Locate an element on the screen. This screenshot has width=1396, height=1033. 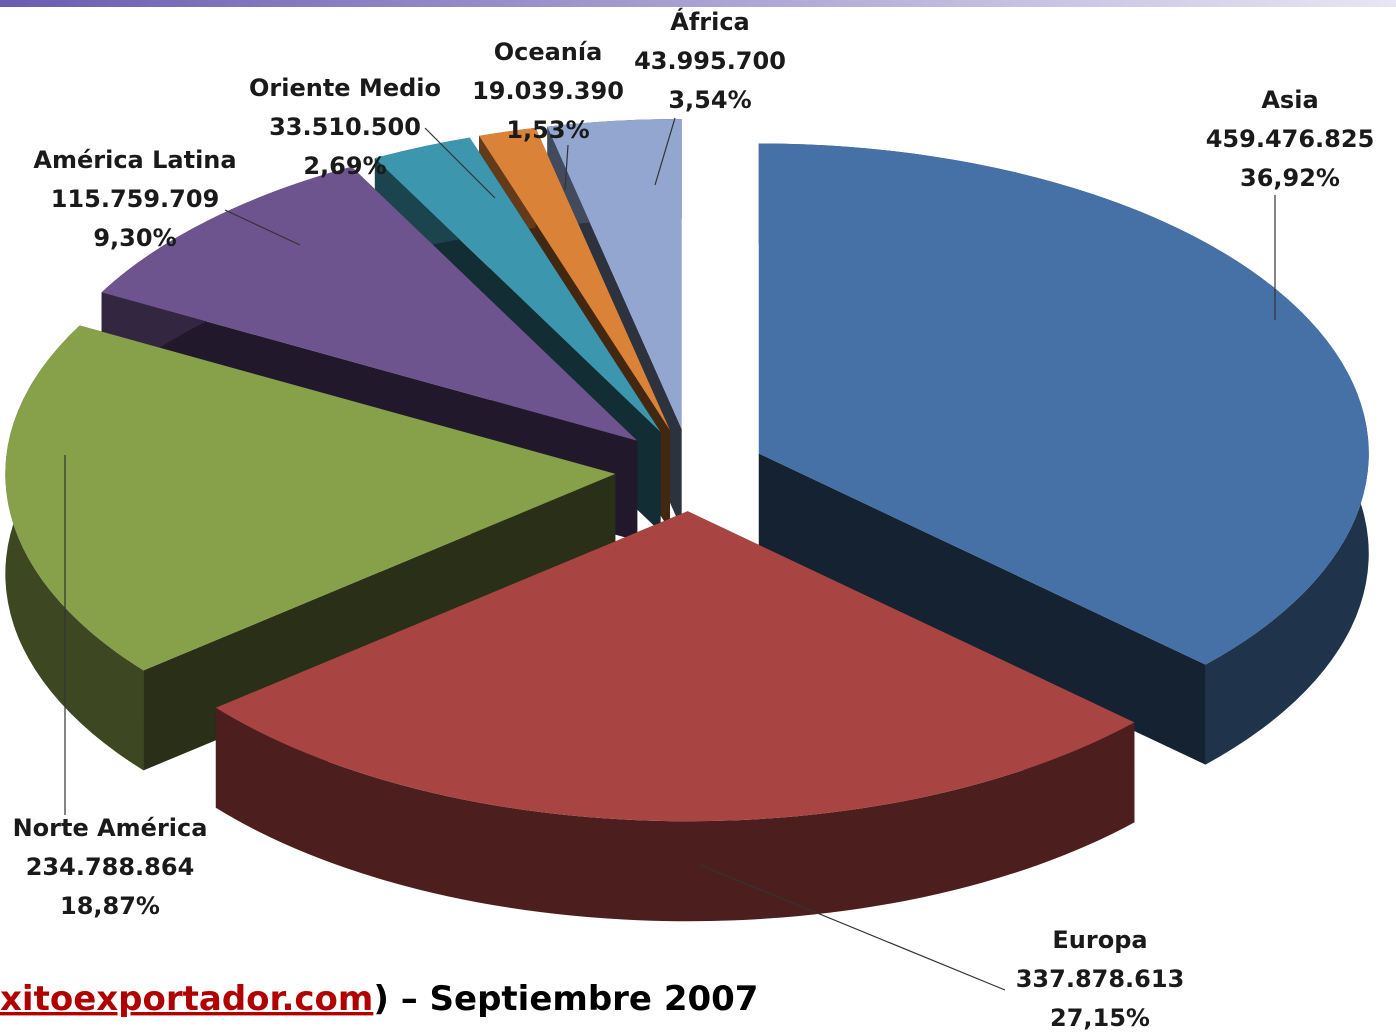
slice-value: 43.995.700 is located at coordinates (710, 61).